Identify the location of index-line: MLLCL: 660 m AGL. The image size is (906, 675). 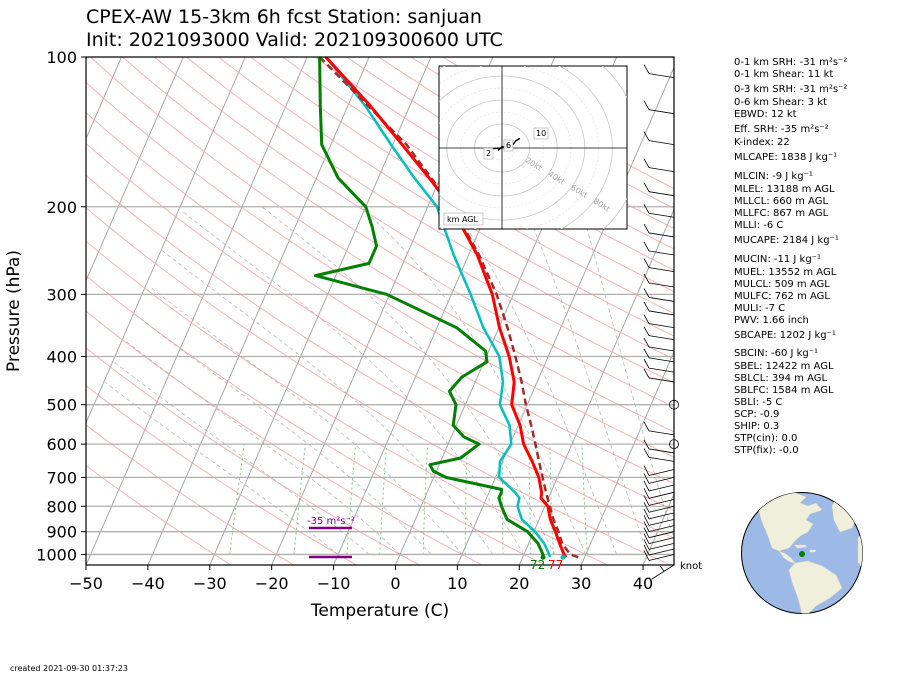
(781, 201).